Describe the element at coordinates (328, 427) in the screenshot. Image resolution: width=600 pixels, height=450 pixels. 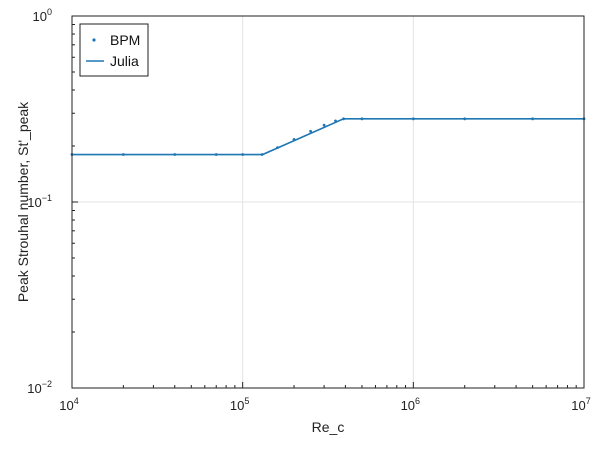
I see `x-axis-label: Re_c` at that location.